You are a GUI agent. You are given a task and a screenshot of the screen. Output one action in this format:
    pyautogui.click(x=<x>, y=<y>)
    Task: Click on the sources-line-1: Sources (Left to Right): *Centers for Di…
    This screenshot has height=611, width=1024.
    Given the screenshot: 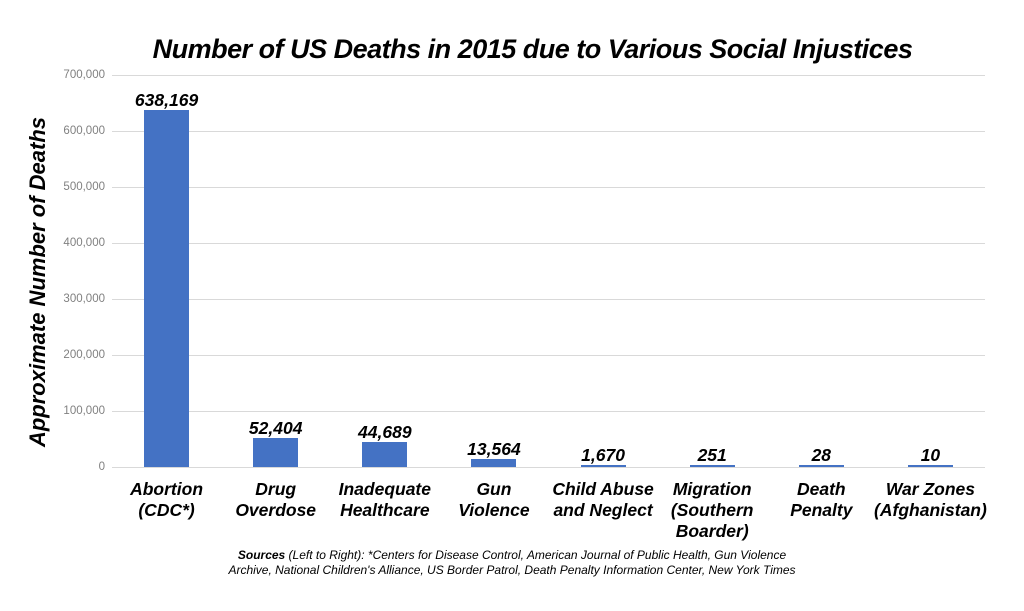 What is the action you would take?
    pyautogui.click(x=512, y=555)
    